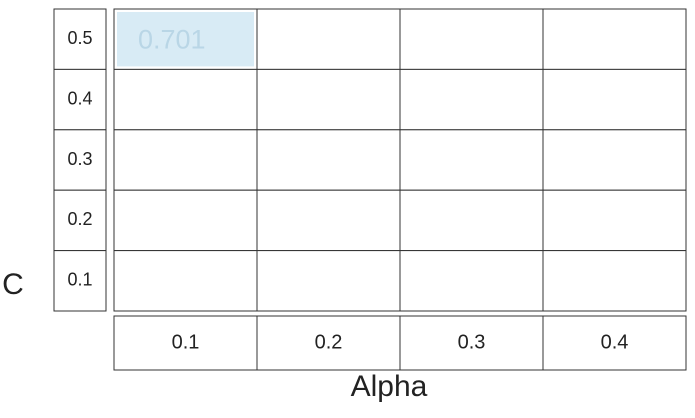  I want to click on x-axis-label: Alpha, so click(389, 386).